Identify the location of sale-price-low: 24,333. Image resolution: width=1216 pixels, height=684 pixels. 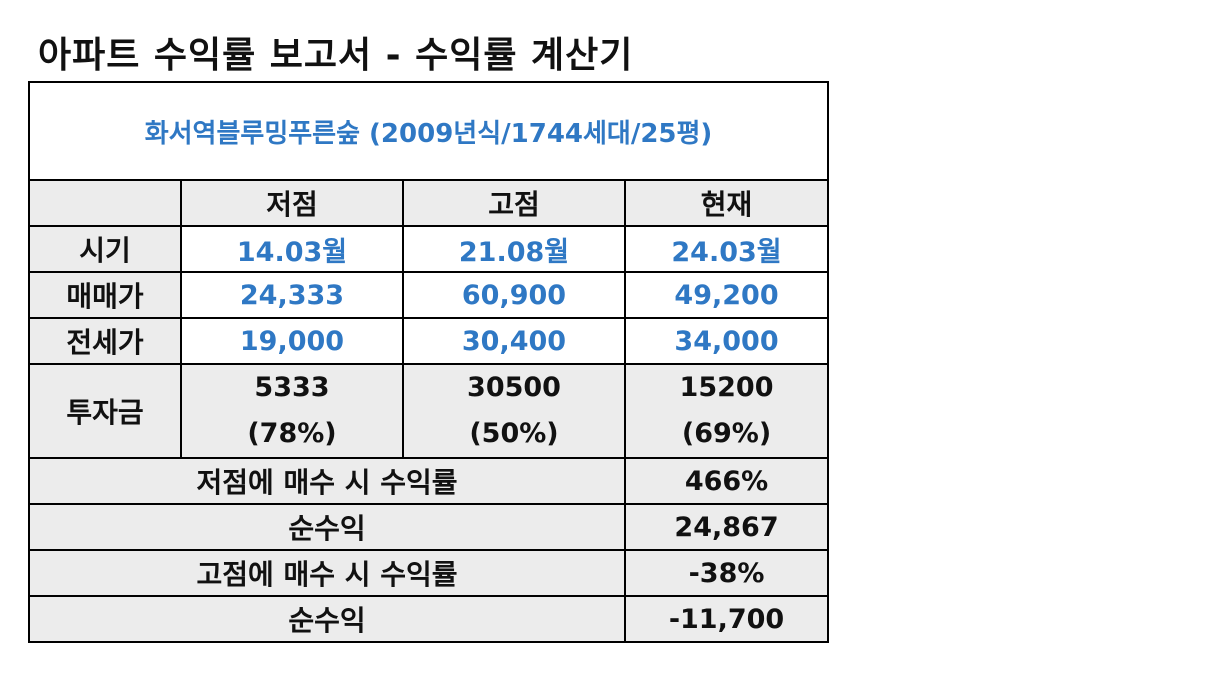
(292, 295).